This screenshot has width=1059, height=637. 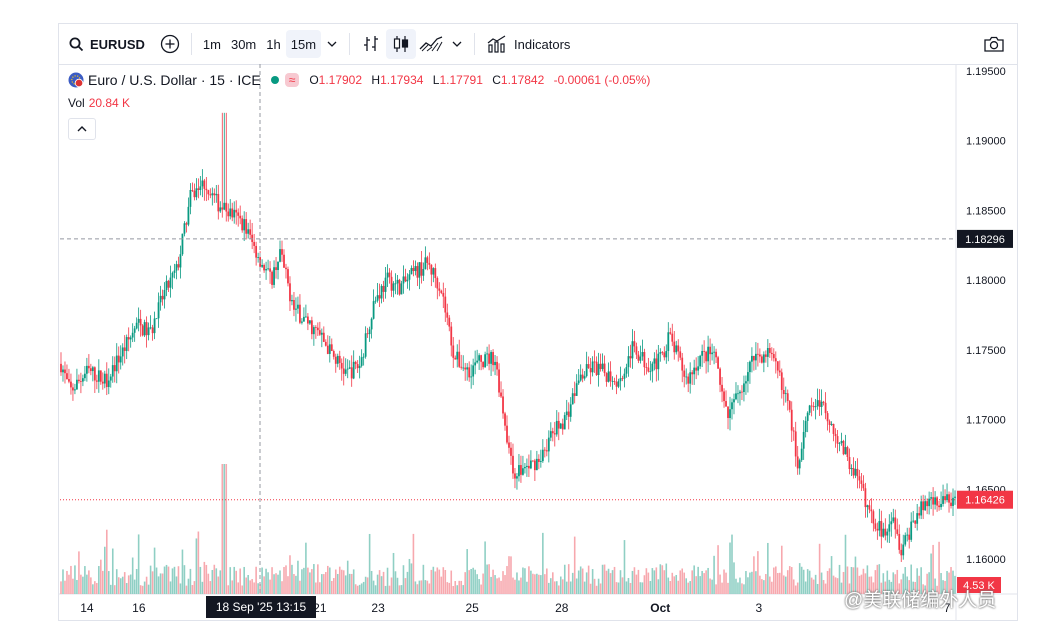 I want to click on snapshot-button, so click(x=994, y=44).